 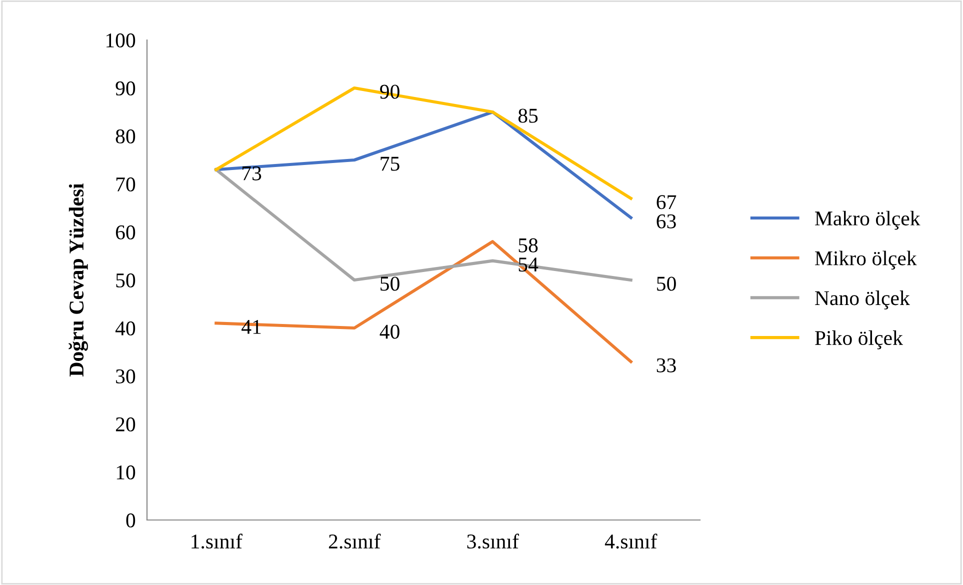 I want to click on legend-label: Nano ölçek, so click(x=862, y=300).